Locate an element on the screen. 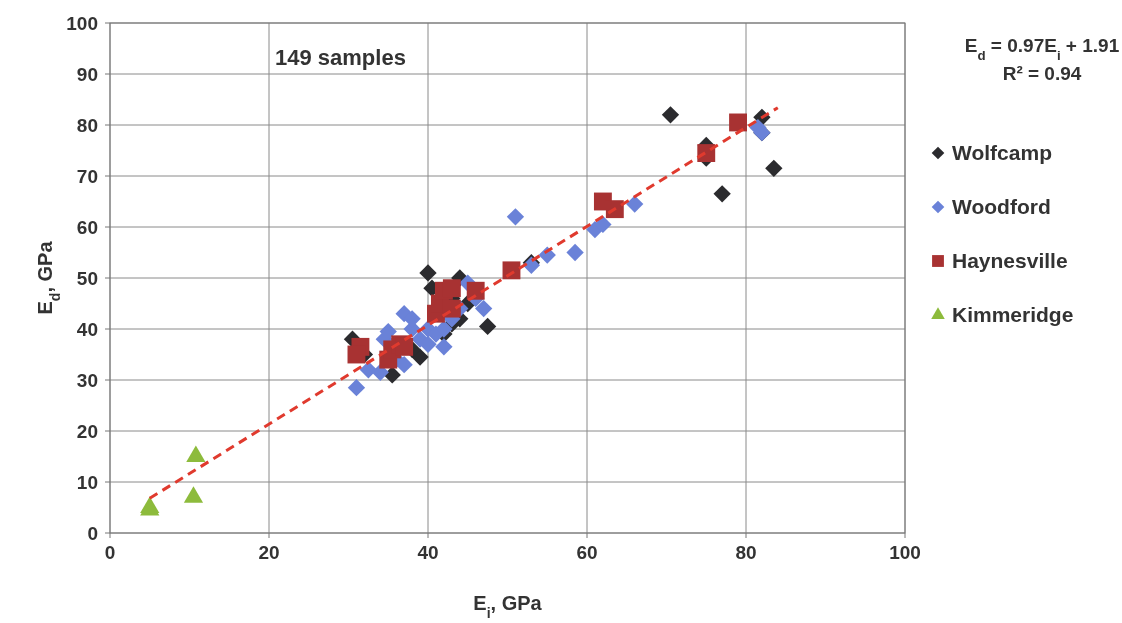 Image resolution: width=1122 pixels, height=623 pixels. y-tick-label: 40 is located at coordinates (87, 329).